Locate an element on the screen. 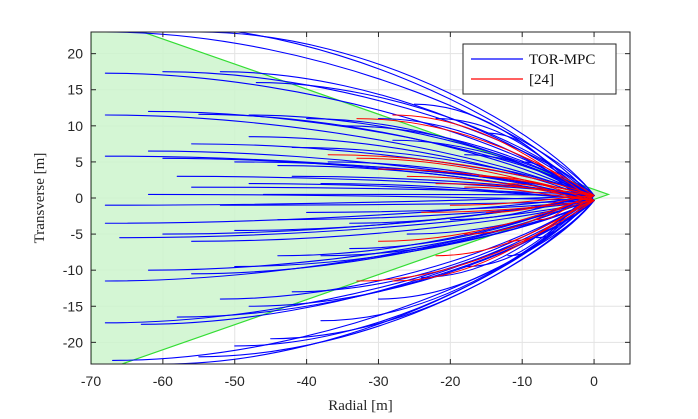  x-tick-label: -60 is located at coordinates (163, 381).